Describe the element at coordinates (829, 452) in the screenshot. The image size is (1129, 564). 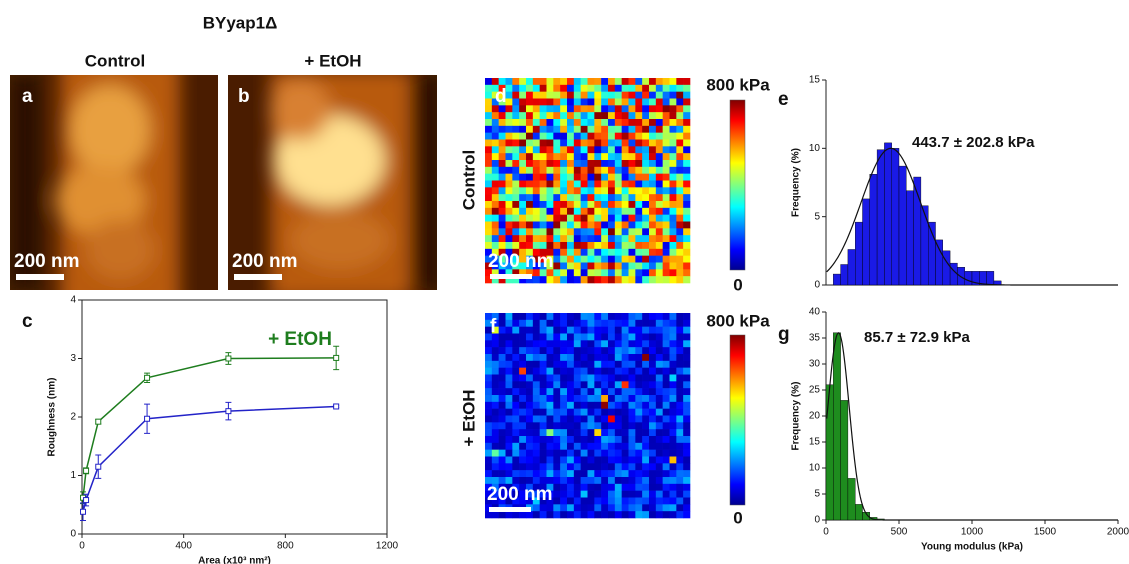
I see `bar` at that location.